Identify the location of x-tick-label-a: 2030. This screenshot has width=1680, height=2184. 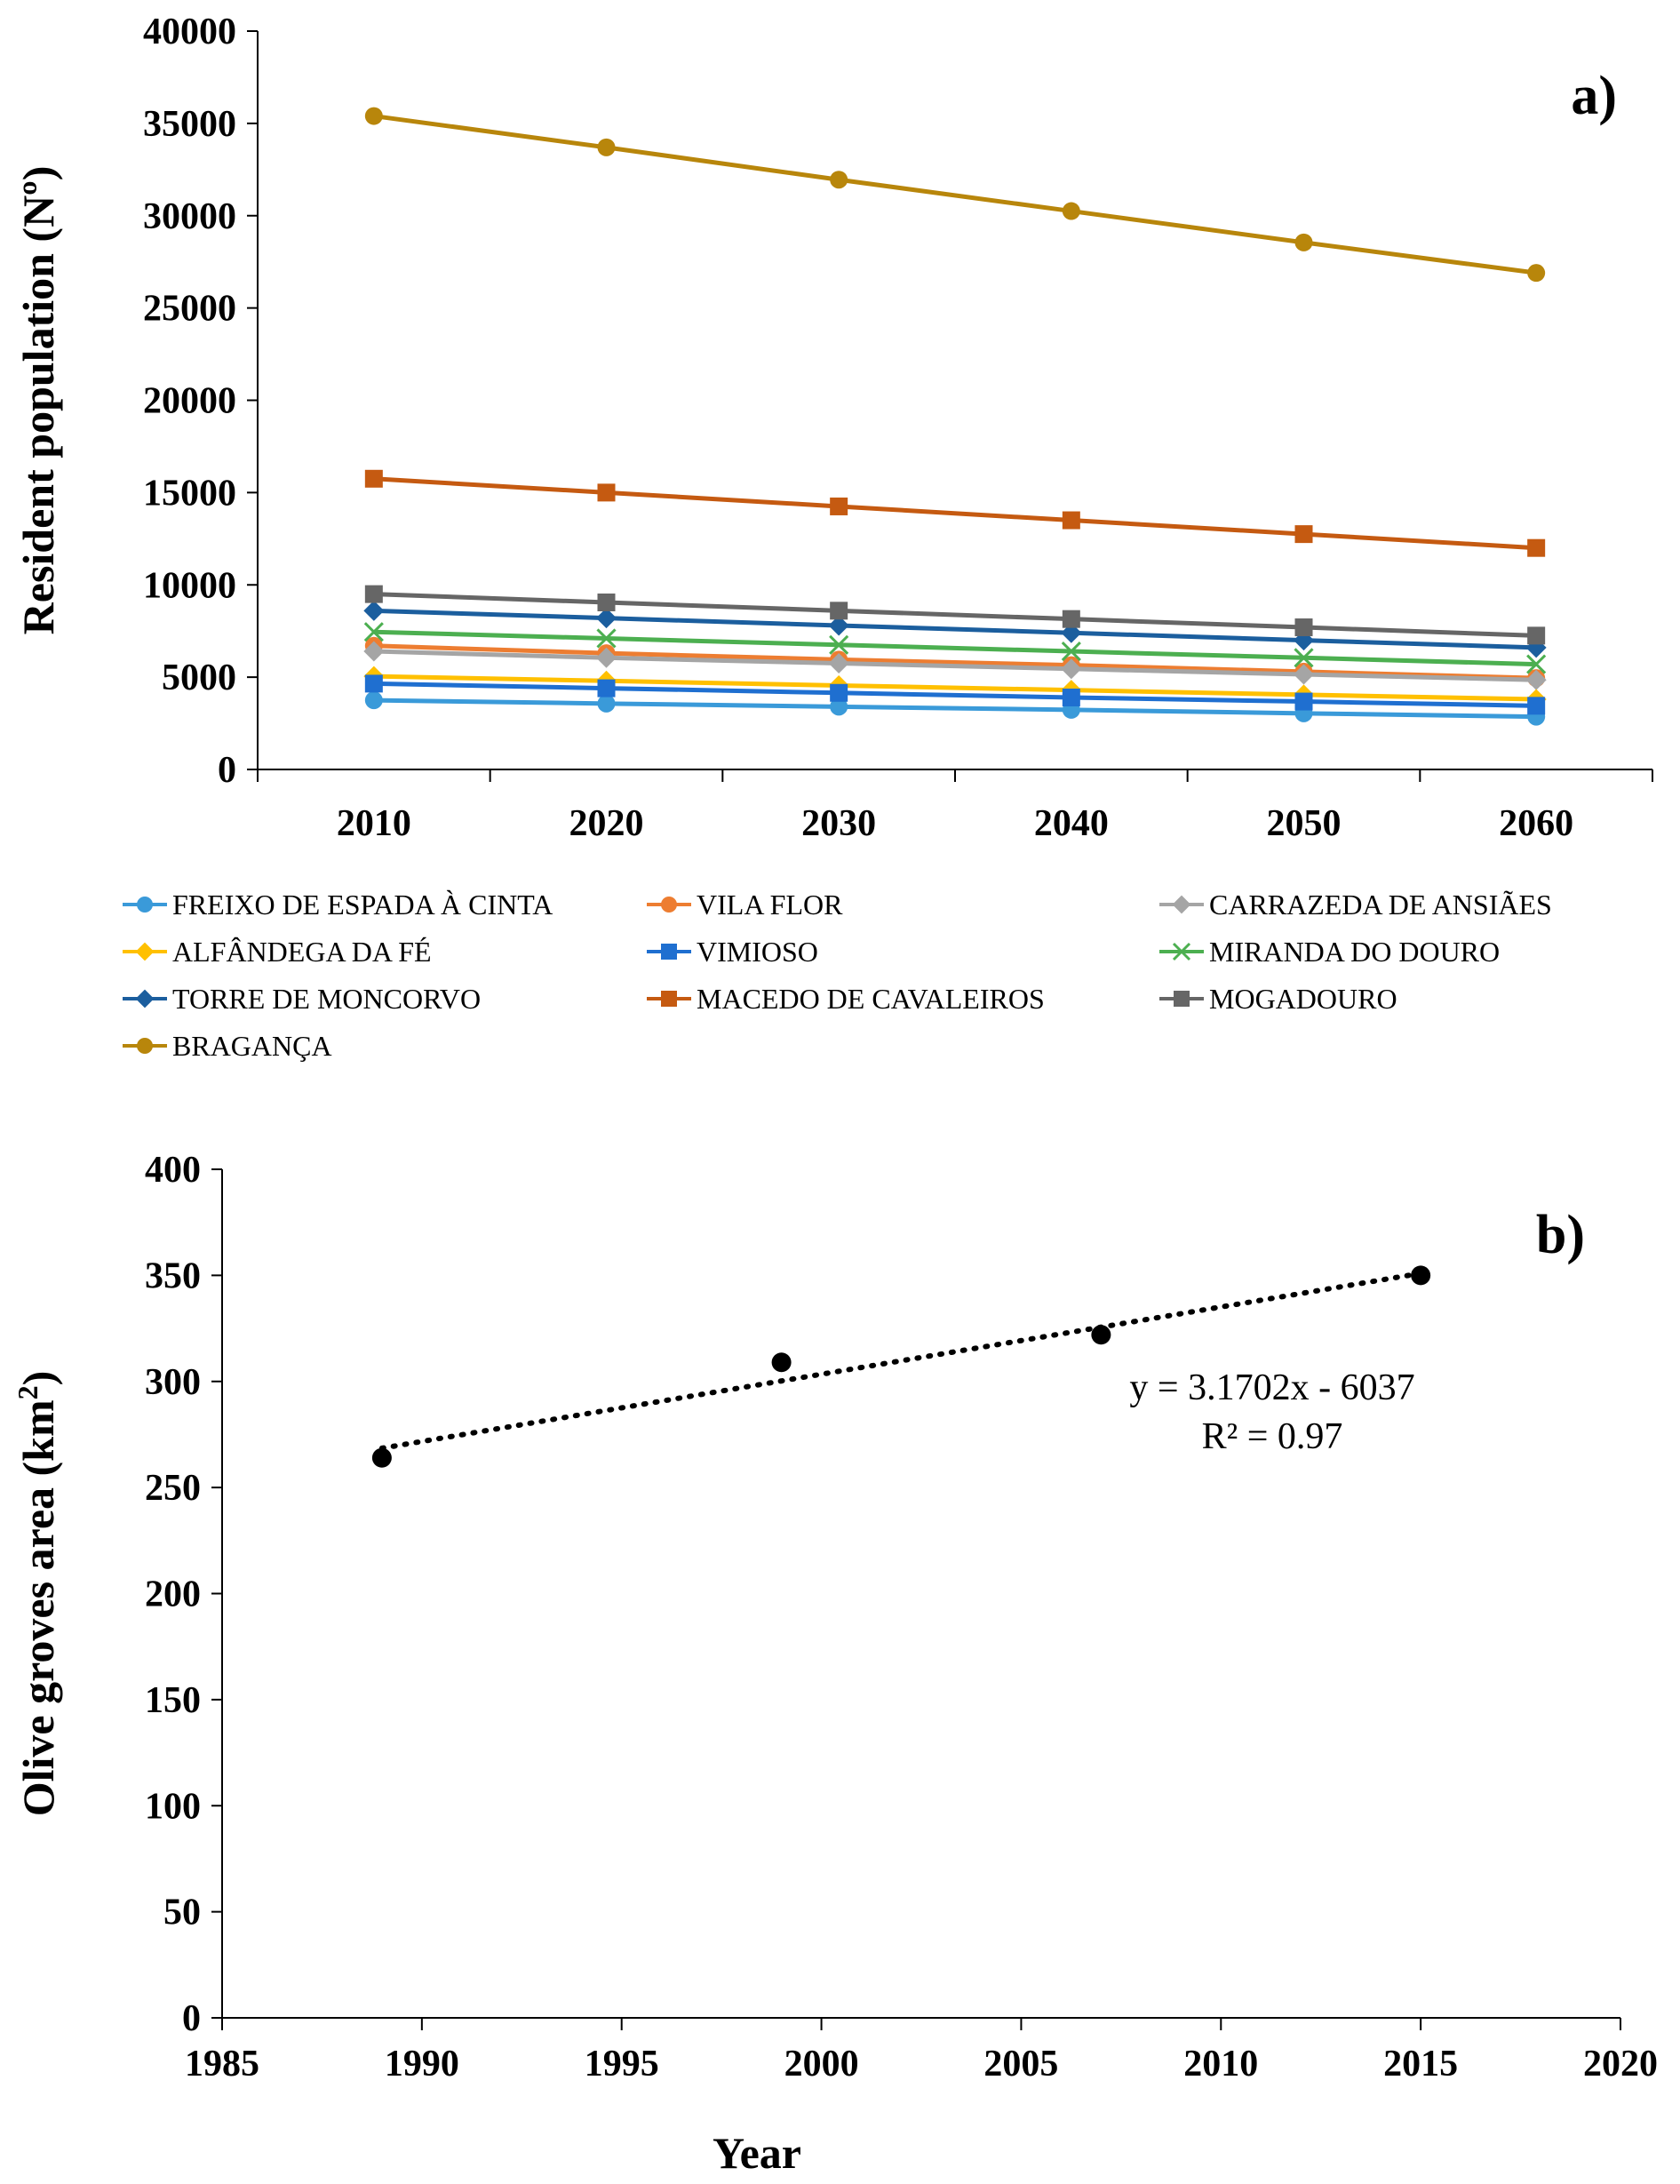
(838, 823).